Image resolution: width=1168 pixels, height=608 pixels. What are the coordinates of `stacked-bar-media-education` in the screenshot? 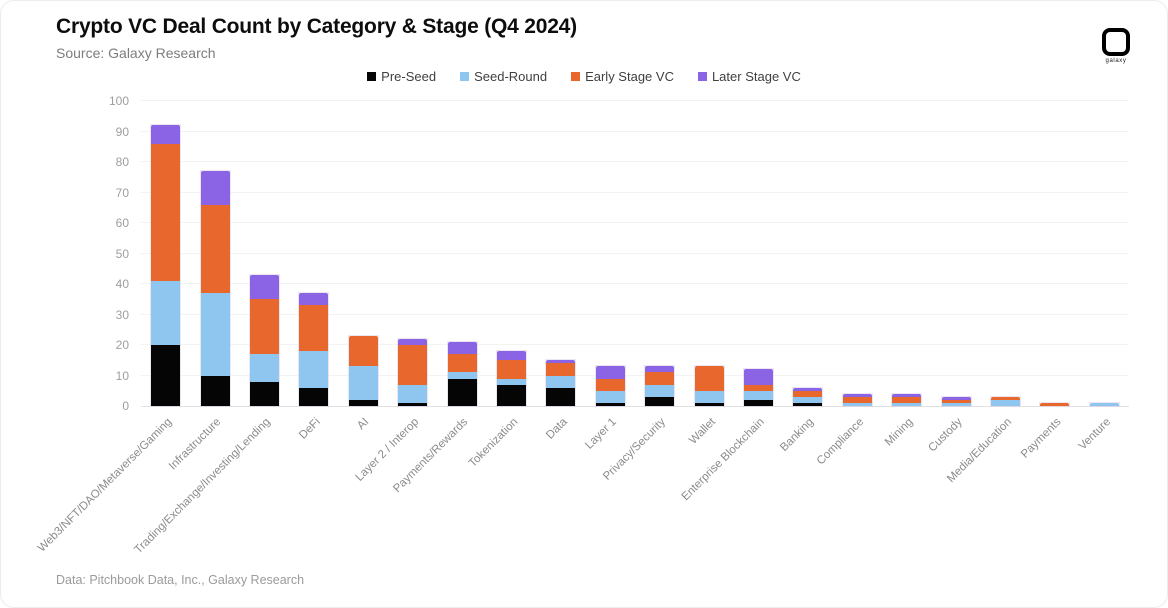 It's located at (1005, 401).